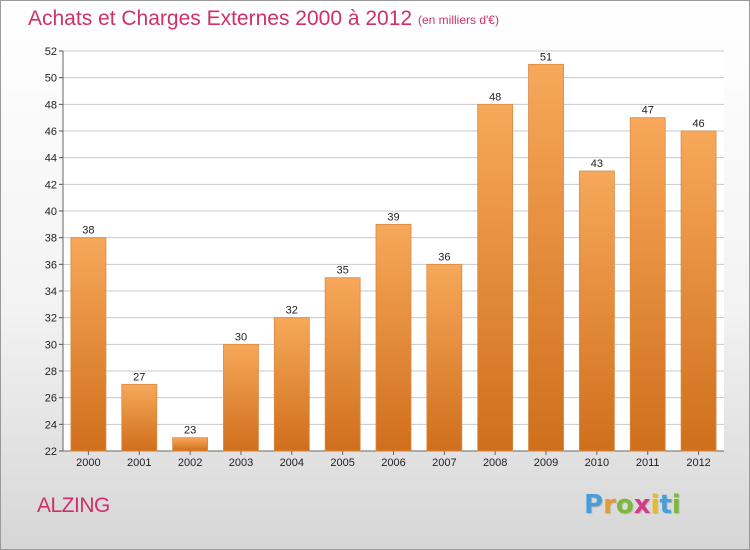  I want to click on y-tick-label: 50, so click(51, 79).